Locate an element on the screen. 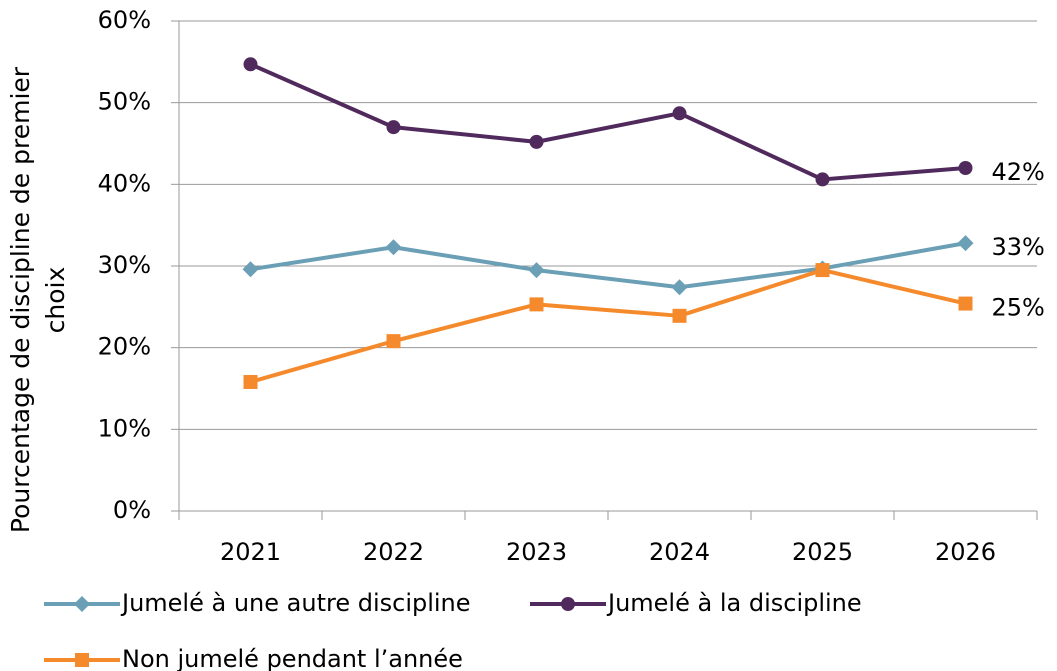 Image resolution: width=1057 pixels, height=671 pixels. data-label: 25% is located at coordinates (1018, 308).